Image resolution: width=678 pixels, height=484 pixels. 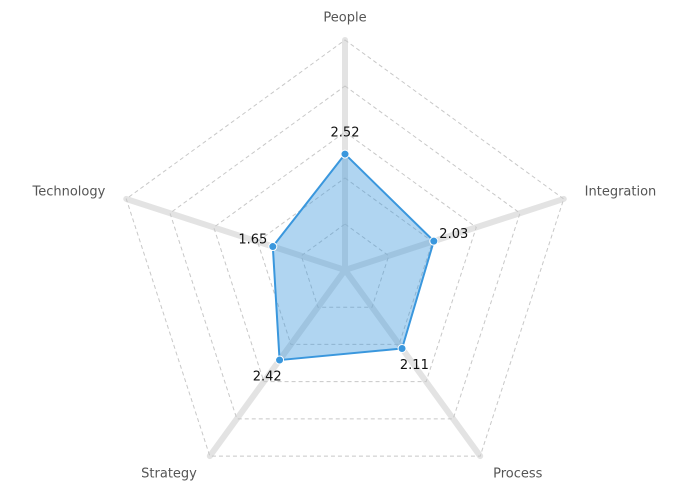 I want to click on axis-label: Integration, so click(x=621, y=192).